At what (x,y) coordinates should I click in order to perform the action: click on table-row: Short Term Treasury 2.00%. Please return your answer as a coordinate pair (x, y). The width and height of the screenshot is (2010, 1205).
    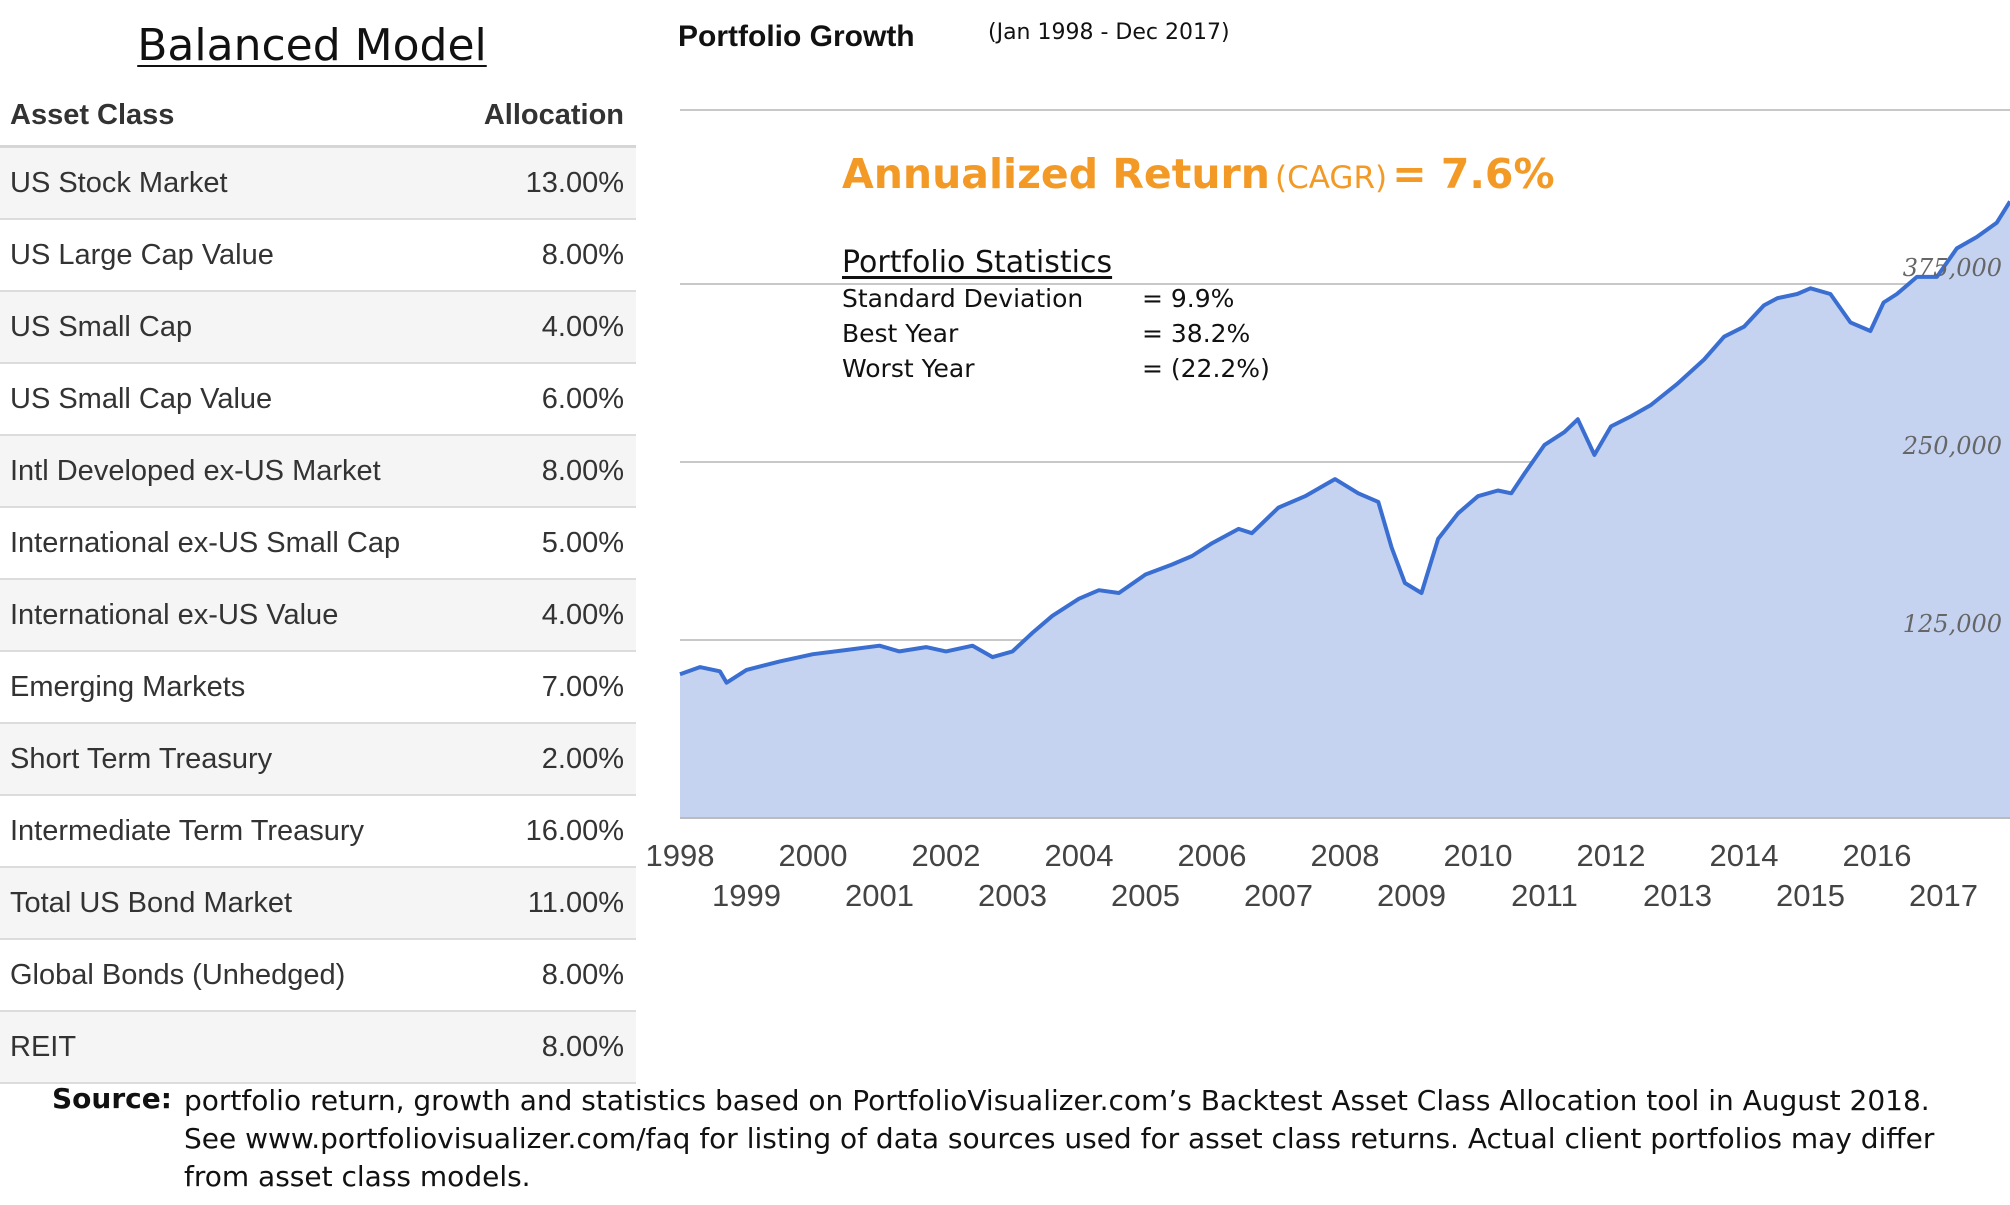
    Looking at the image, I should click on (318, 759).